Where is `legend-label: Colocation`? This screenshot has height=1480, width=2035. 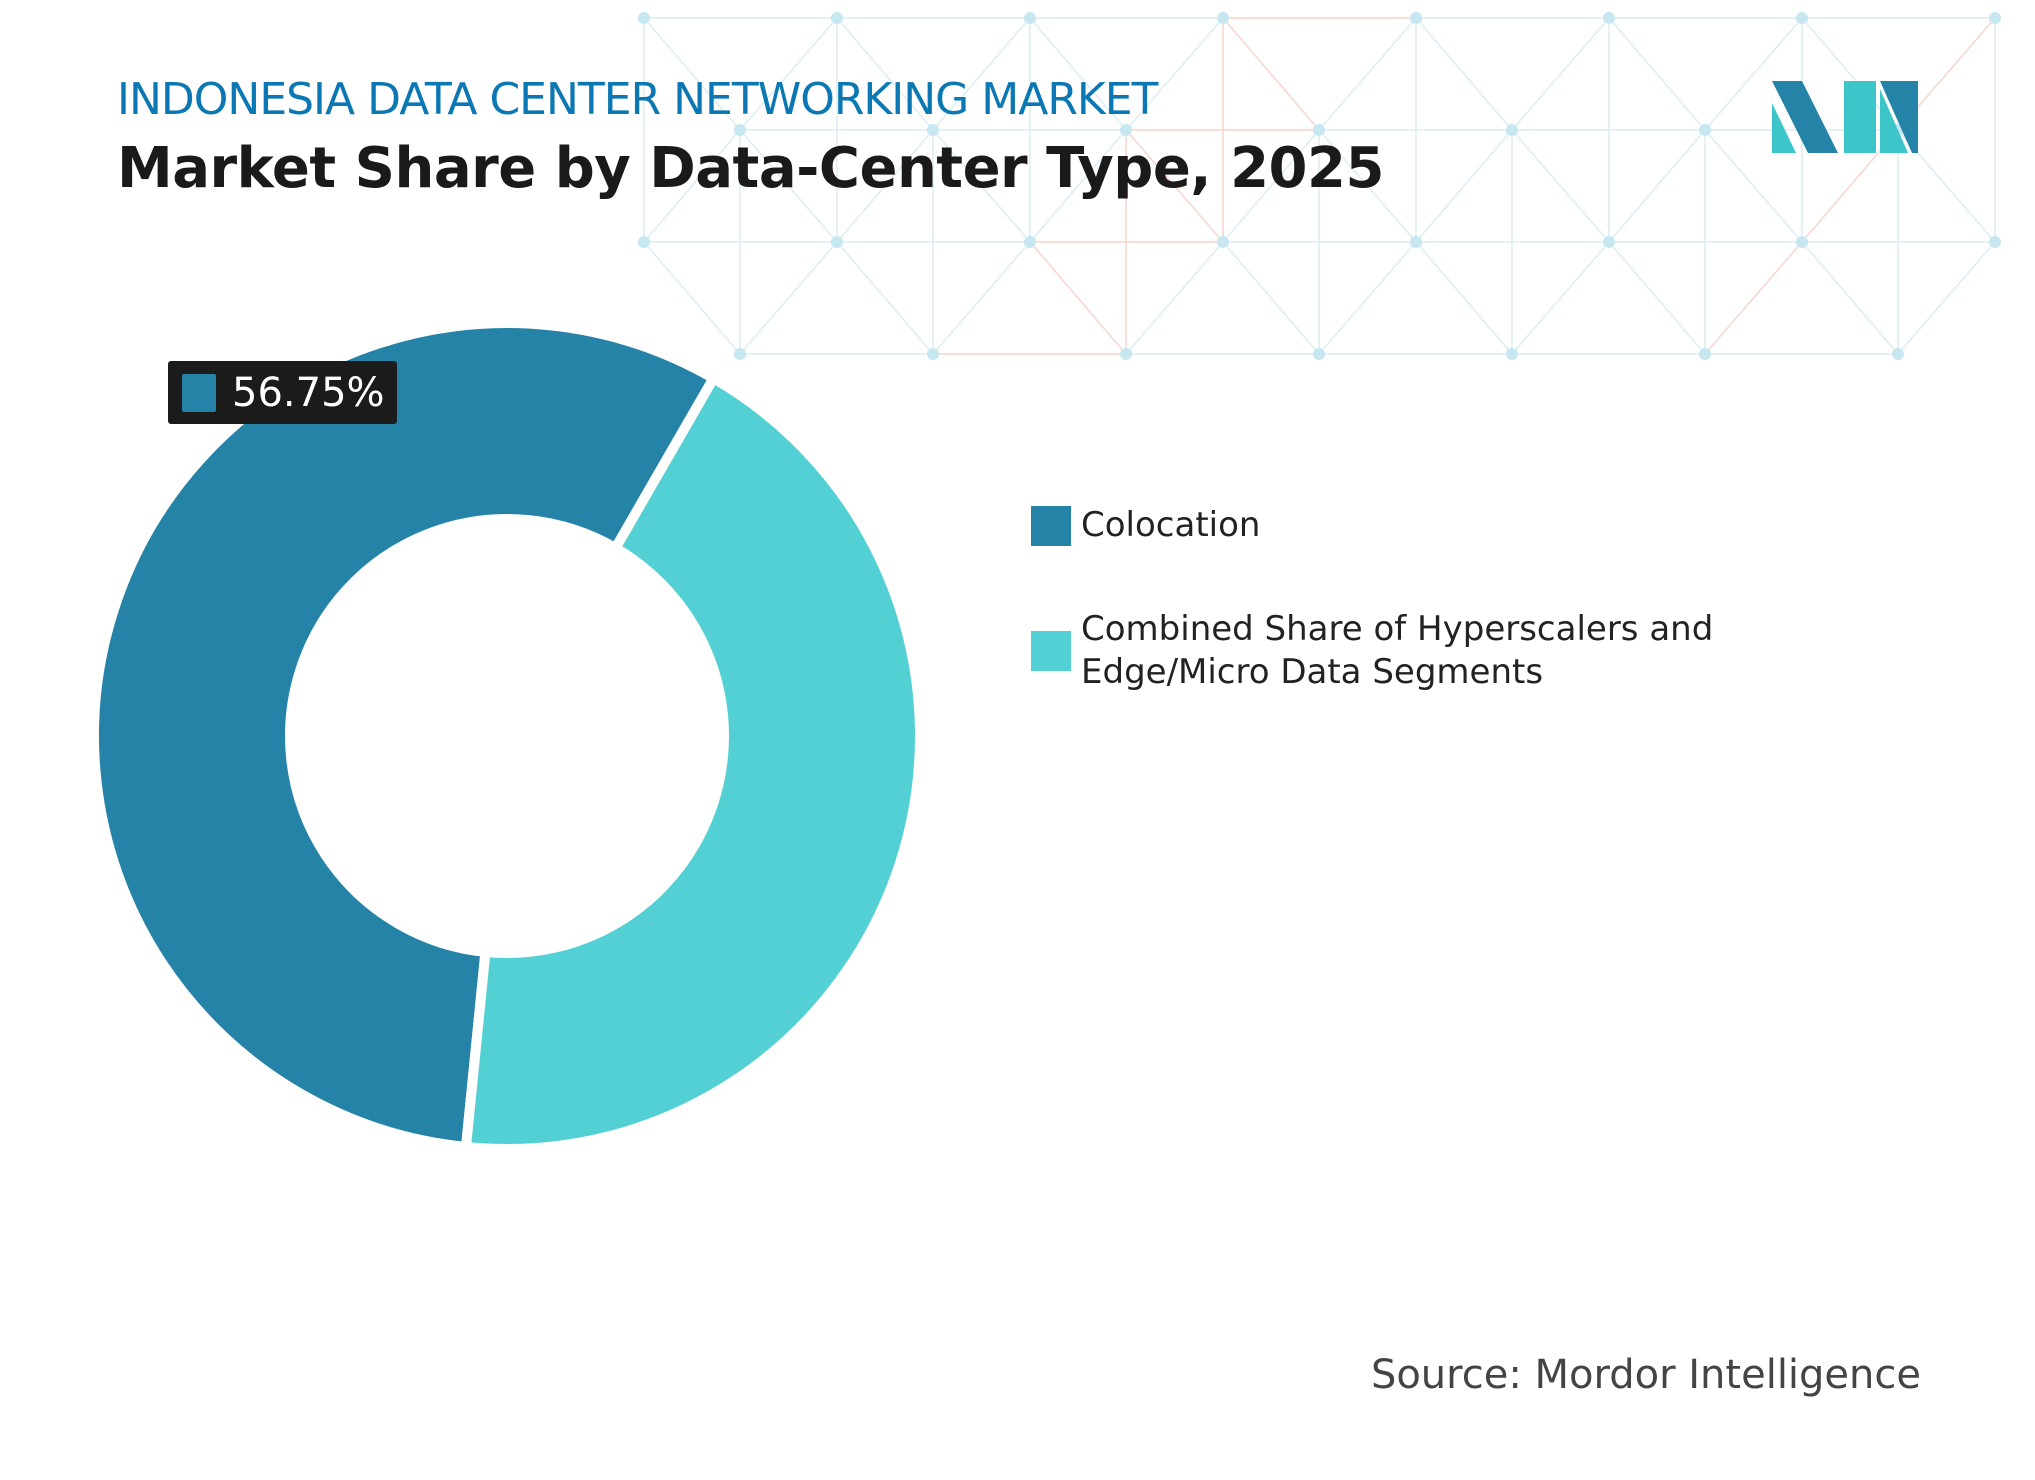
legend-label: Colocation is located at coordinates (1171, 525).